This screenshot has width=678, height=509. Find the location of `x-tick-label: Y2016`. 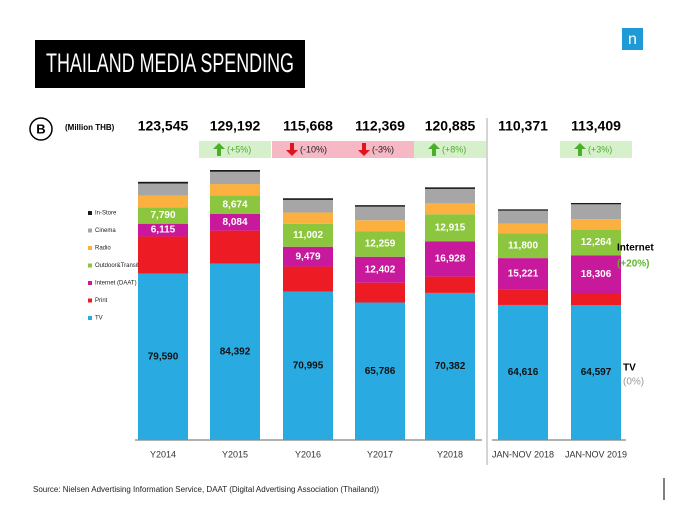

x-tick-label: Y2016 is located at coordinates (308, 454).